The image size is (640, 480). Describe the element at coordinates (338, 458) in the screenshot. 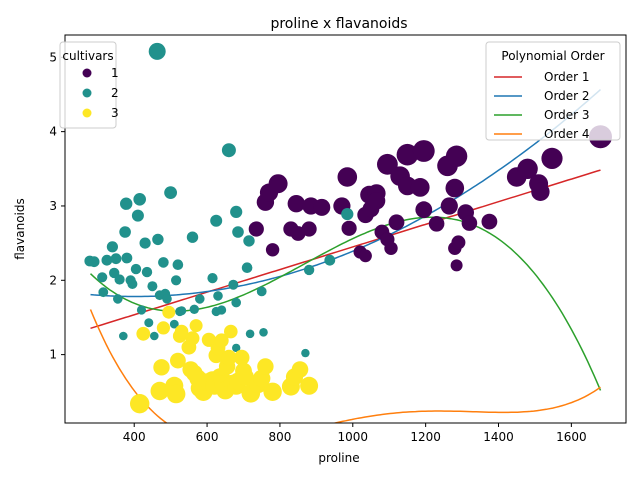

I see `x-axis-label: proline` at that location.